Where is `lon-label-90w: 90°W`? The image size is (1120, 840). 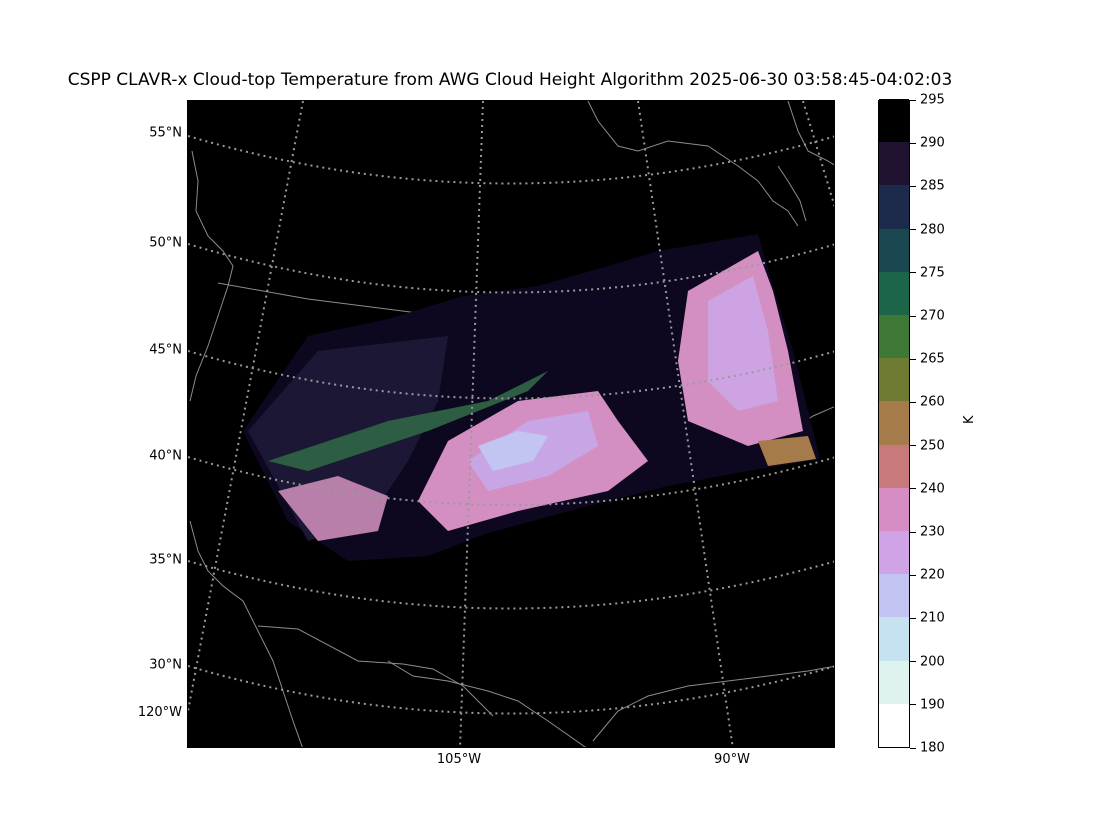 lon-label-90w: 90°W is located at coordinates (732, 759).